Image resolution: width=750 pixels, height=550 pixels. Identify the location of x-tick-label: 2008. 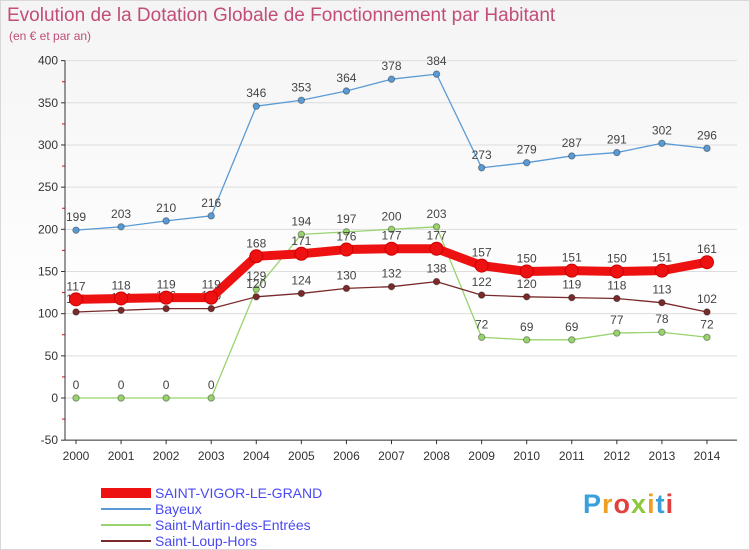
(436, 456).